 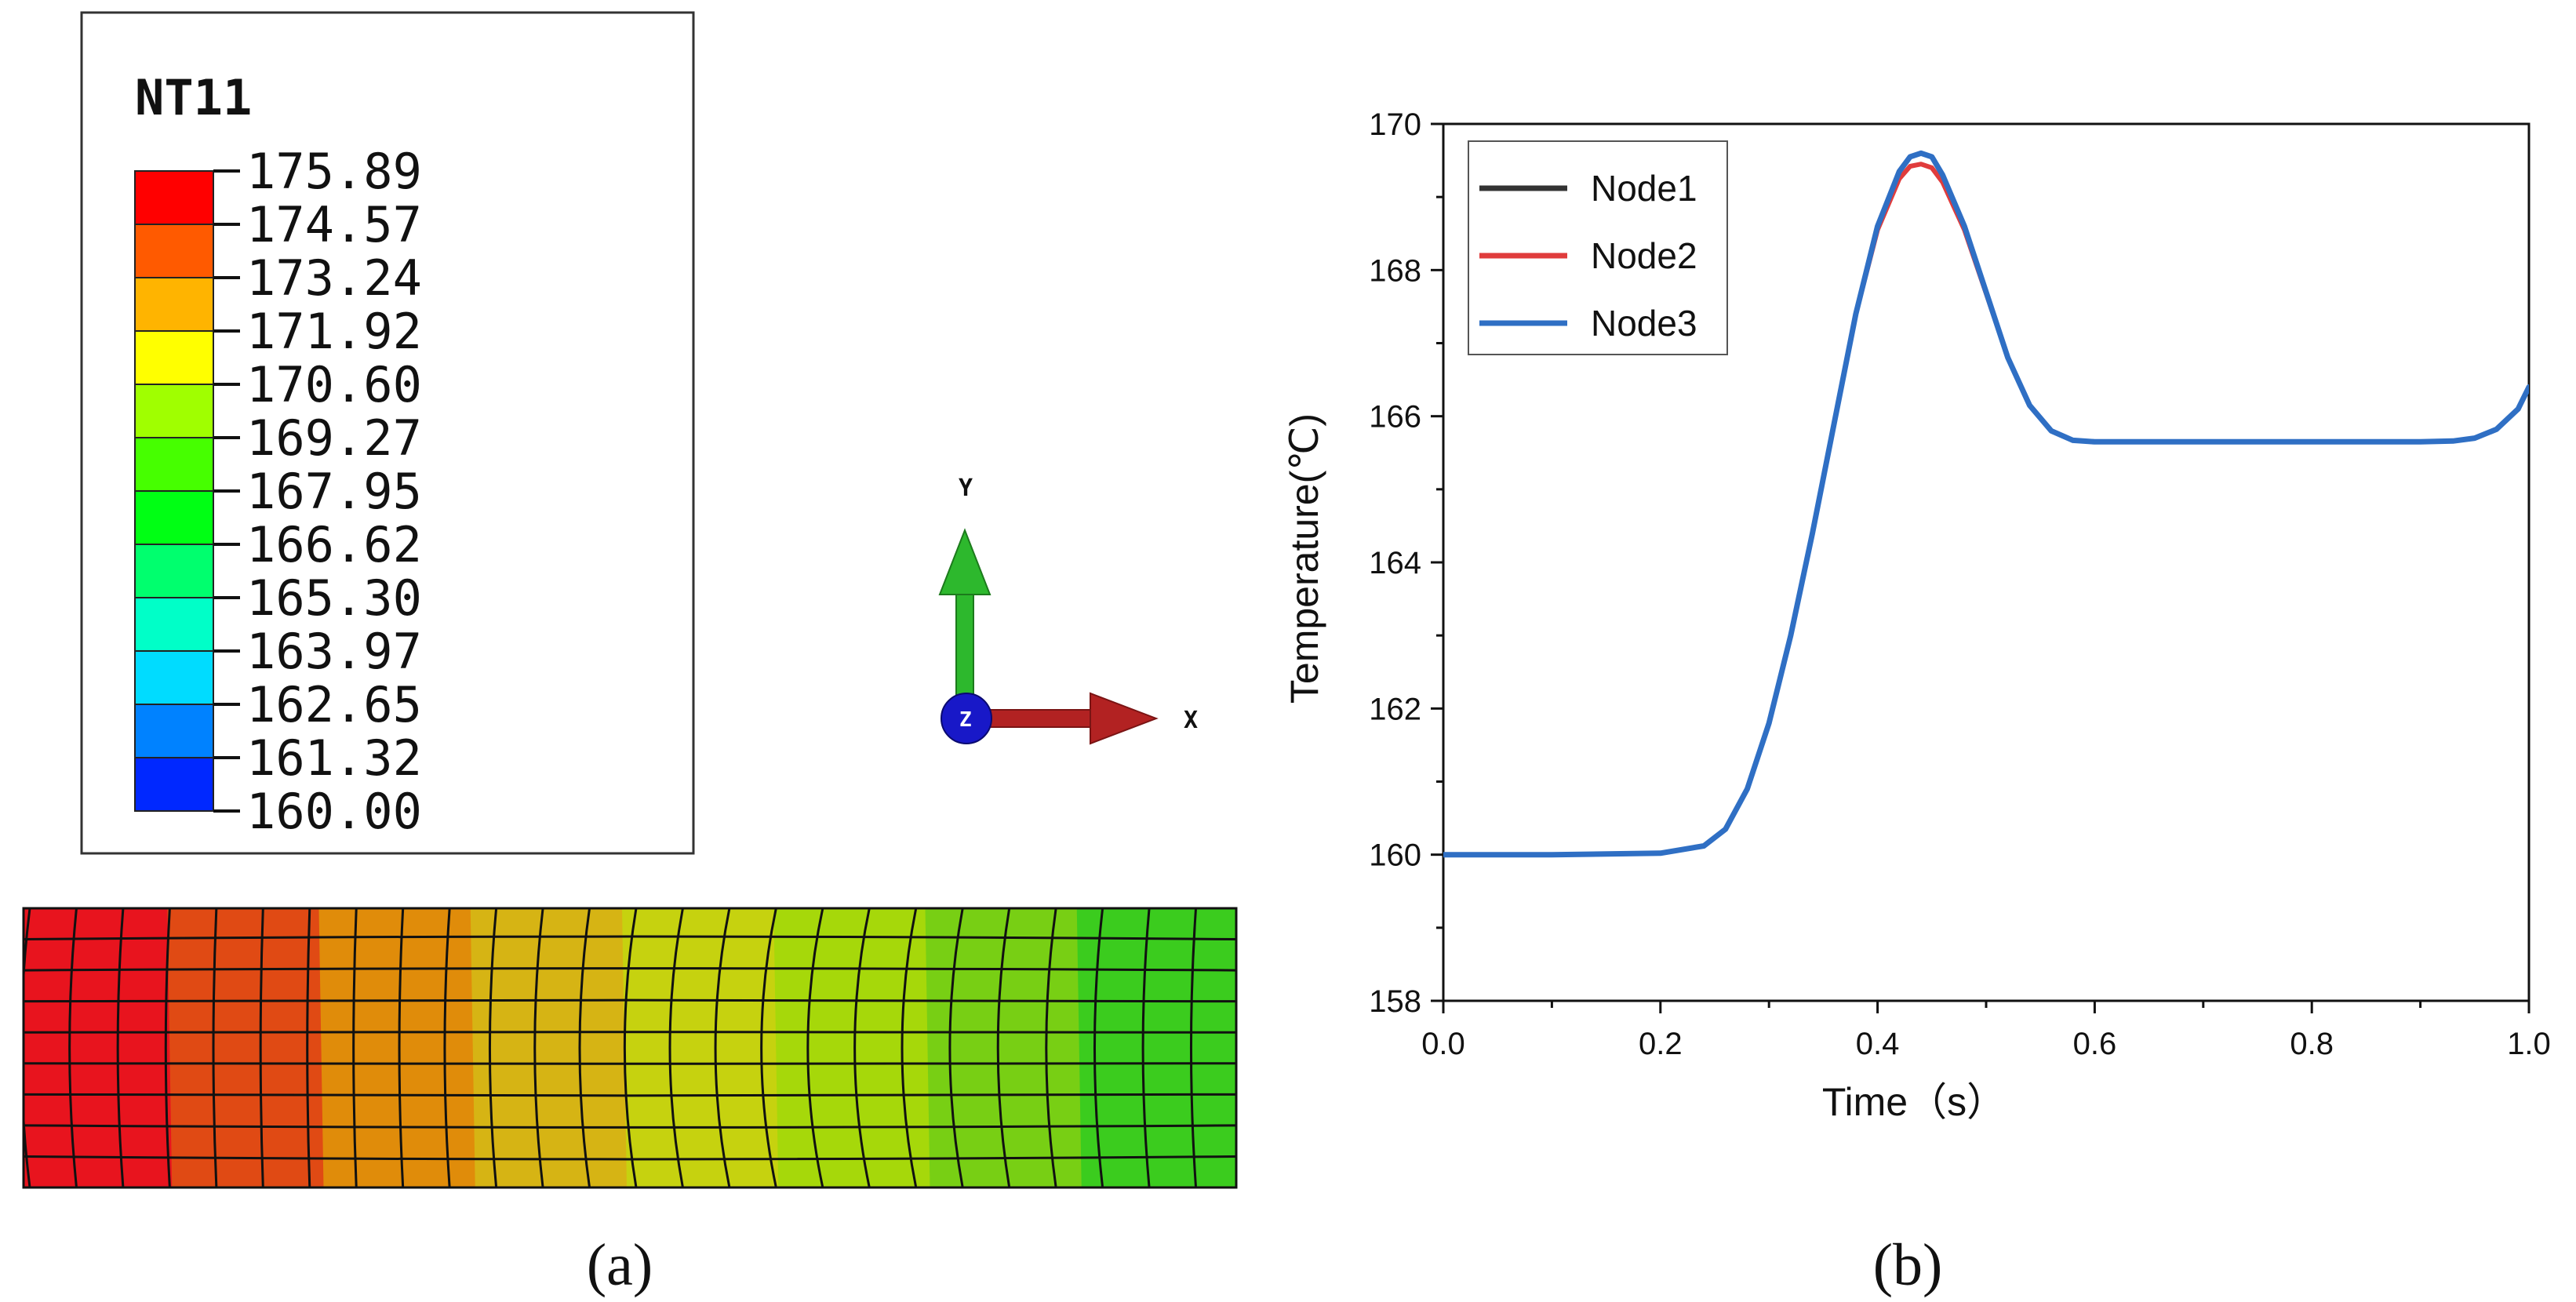 I want to click on panel-a-caption: (a), so click(x=620, y=1265).